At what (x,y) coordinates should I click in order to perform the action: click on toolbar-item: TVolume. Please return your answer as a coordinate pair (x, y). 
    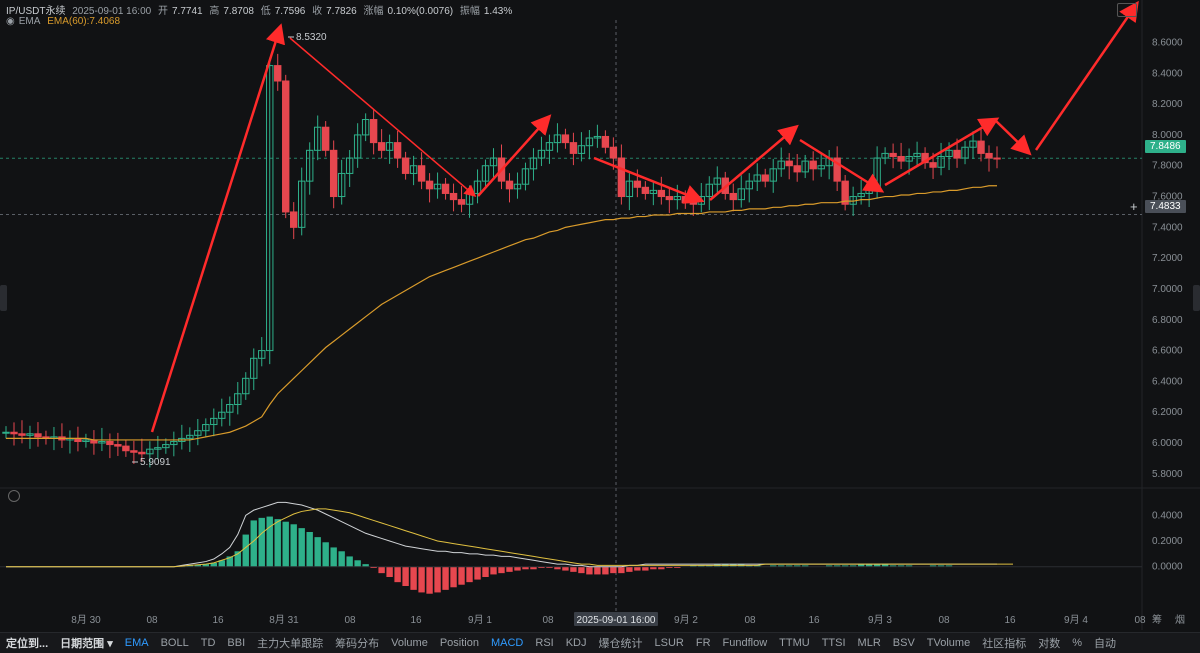
    Looking at the image, I should click on (948, 643).